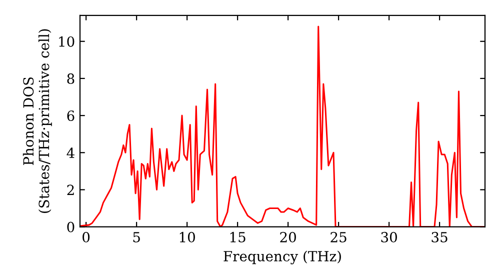 Image resolution: width=500 pixels, height=280 pixels. Describe the element at coordinates (136, 237) in the screenshot. I see `x-tick-label: 5` at that location.